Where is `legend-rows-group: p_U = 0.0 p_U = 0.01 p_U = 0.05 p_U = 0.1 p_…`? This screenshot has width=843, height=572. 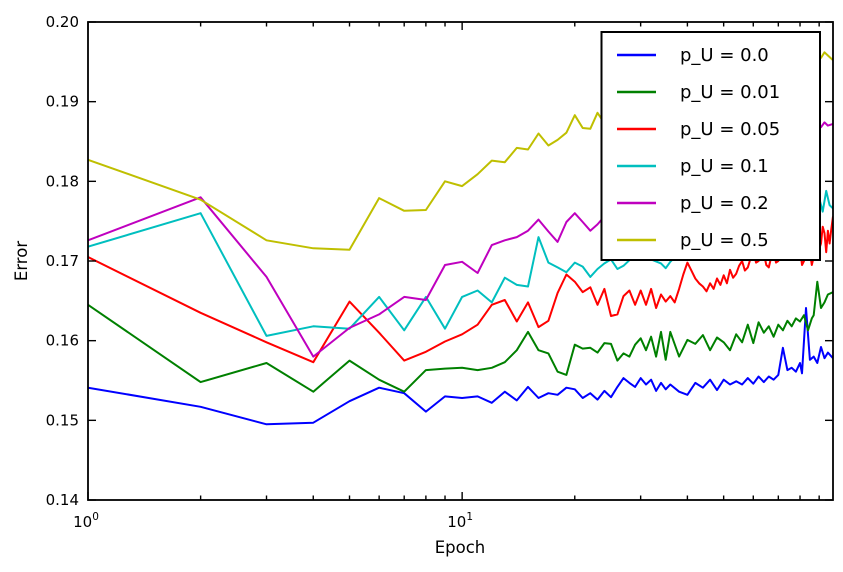
legend-rows-group: p_U = 0.0 p_U = 0.01 p_U = 0.05 p_U = 0.1 p_… is located at coordinates (698, 148).